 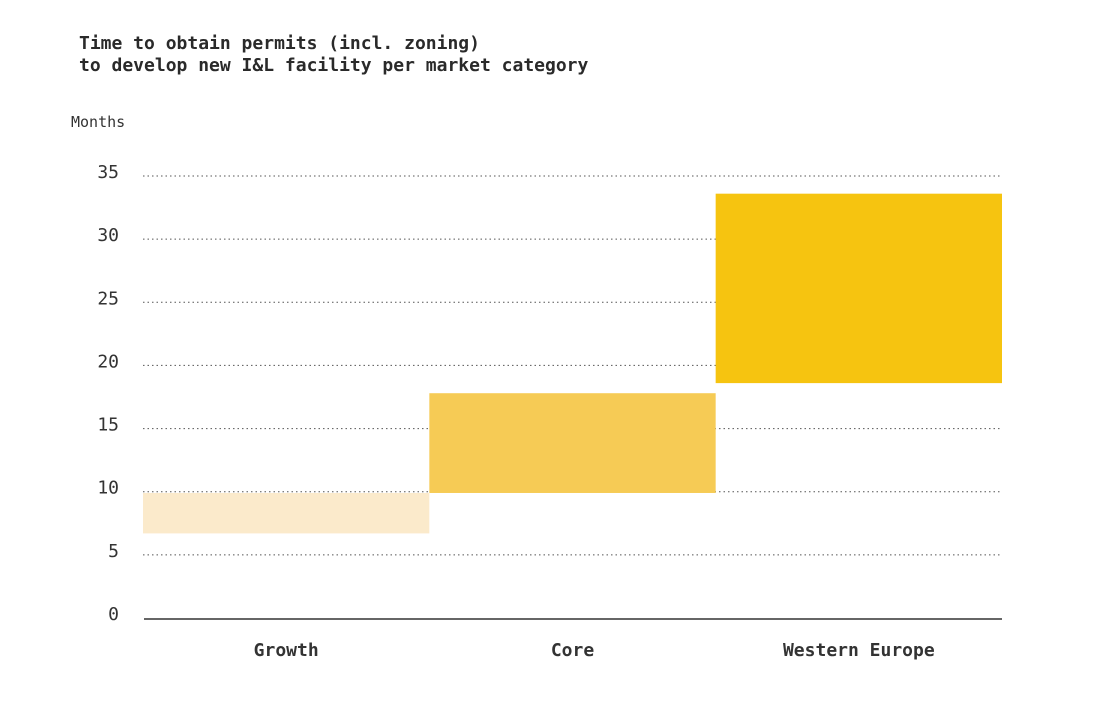 I want to click on y-tick-label: 0, so click(x=113, y=614).